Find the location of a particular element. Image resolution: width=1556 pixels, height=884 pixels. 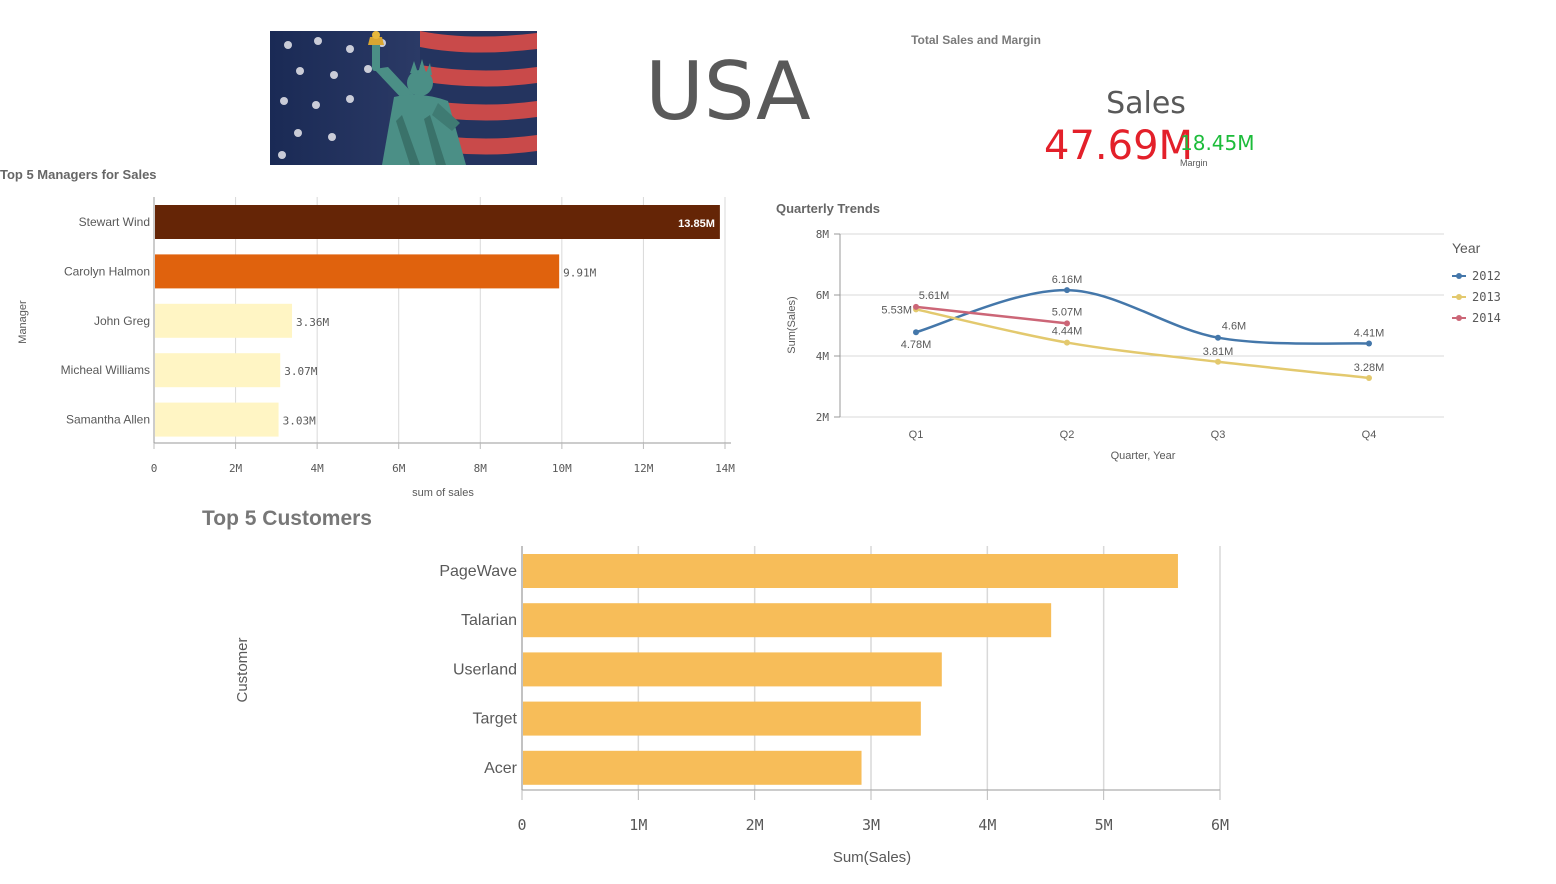

quarterly-x-axis-label: Quarter, Year is located at coordinates (1143, 456).